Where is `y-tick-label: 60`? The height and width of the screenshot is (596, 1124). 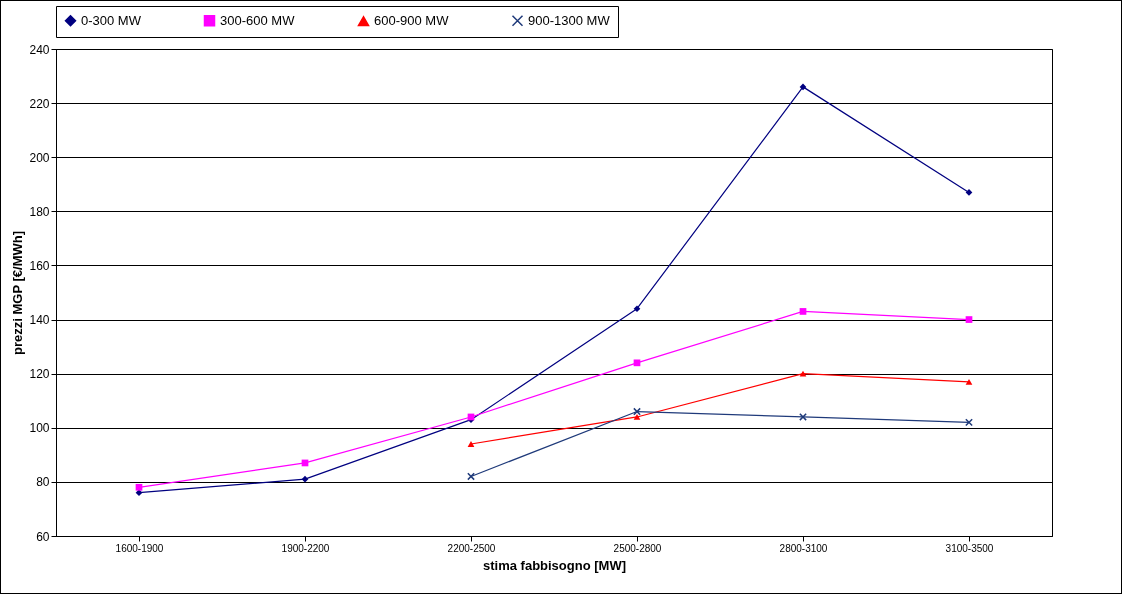
y-tick-label: 60 is located at coordinates (43, 536).